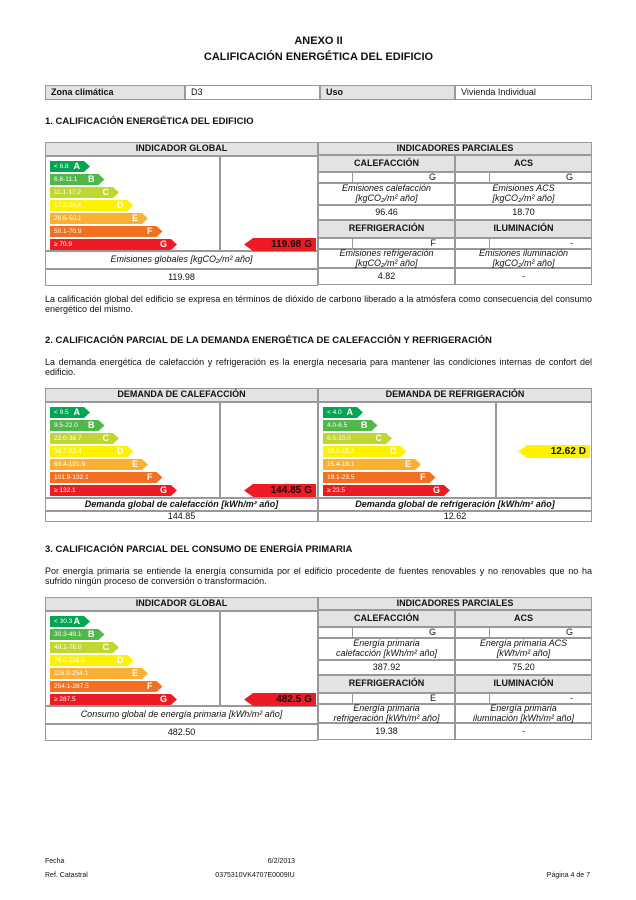 The height and width of the screenshot is (900, 636). Describe the element at coordinates (69, 660) in the screenshot. I see `rating-range: 76.0-116.9` at that location.